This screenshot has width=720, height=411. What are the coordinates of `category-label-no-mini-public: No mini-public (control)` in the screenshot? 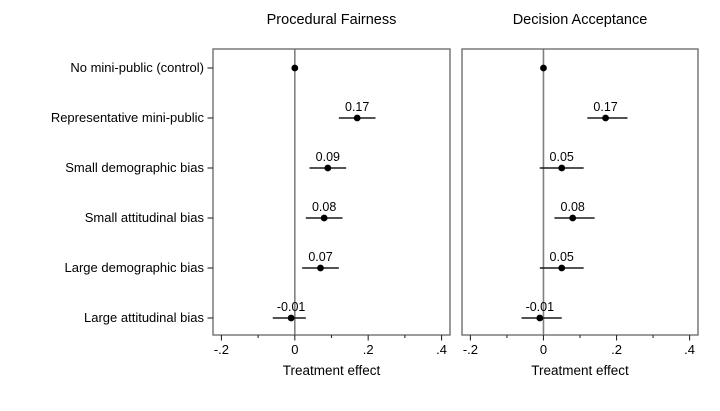 It's located at (137, 67).